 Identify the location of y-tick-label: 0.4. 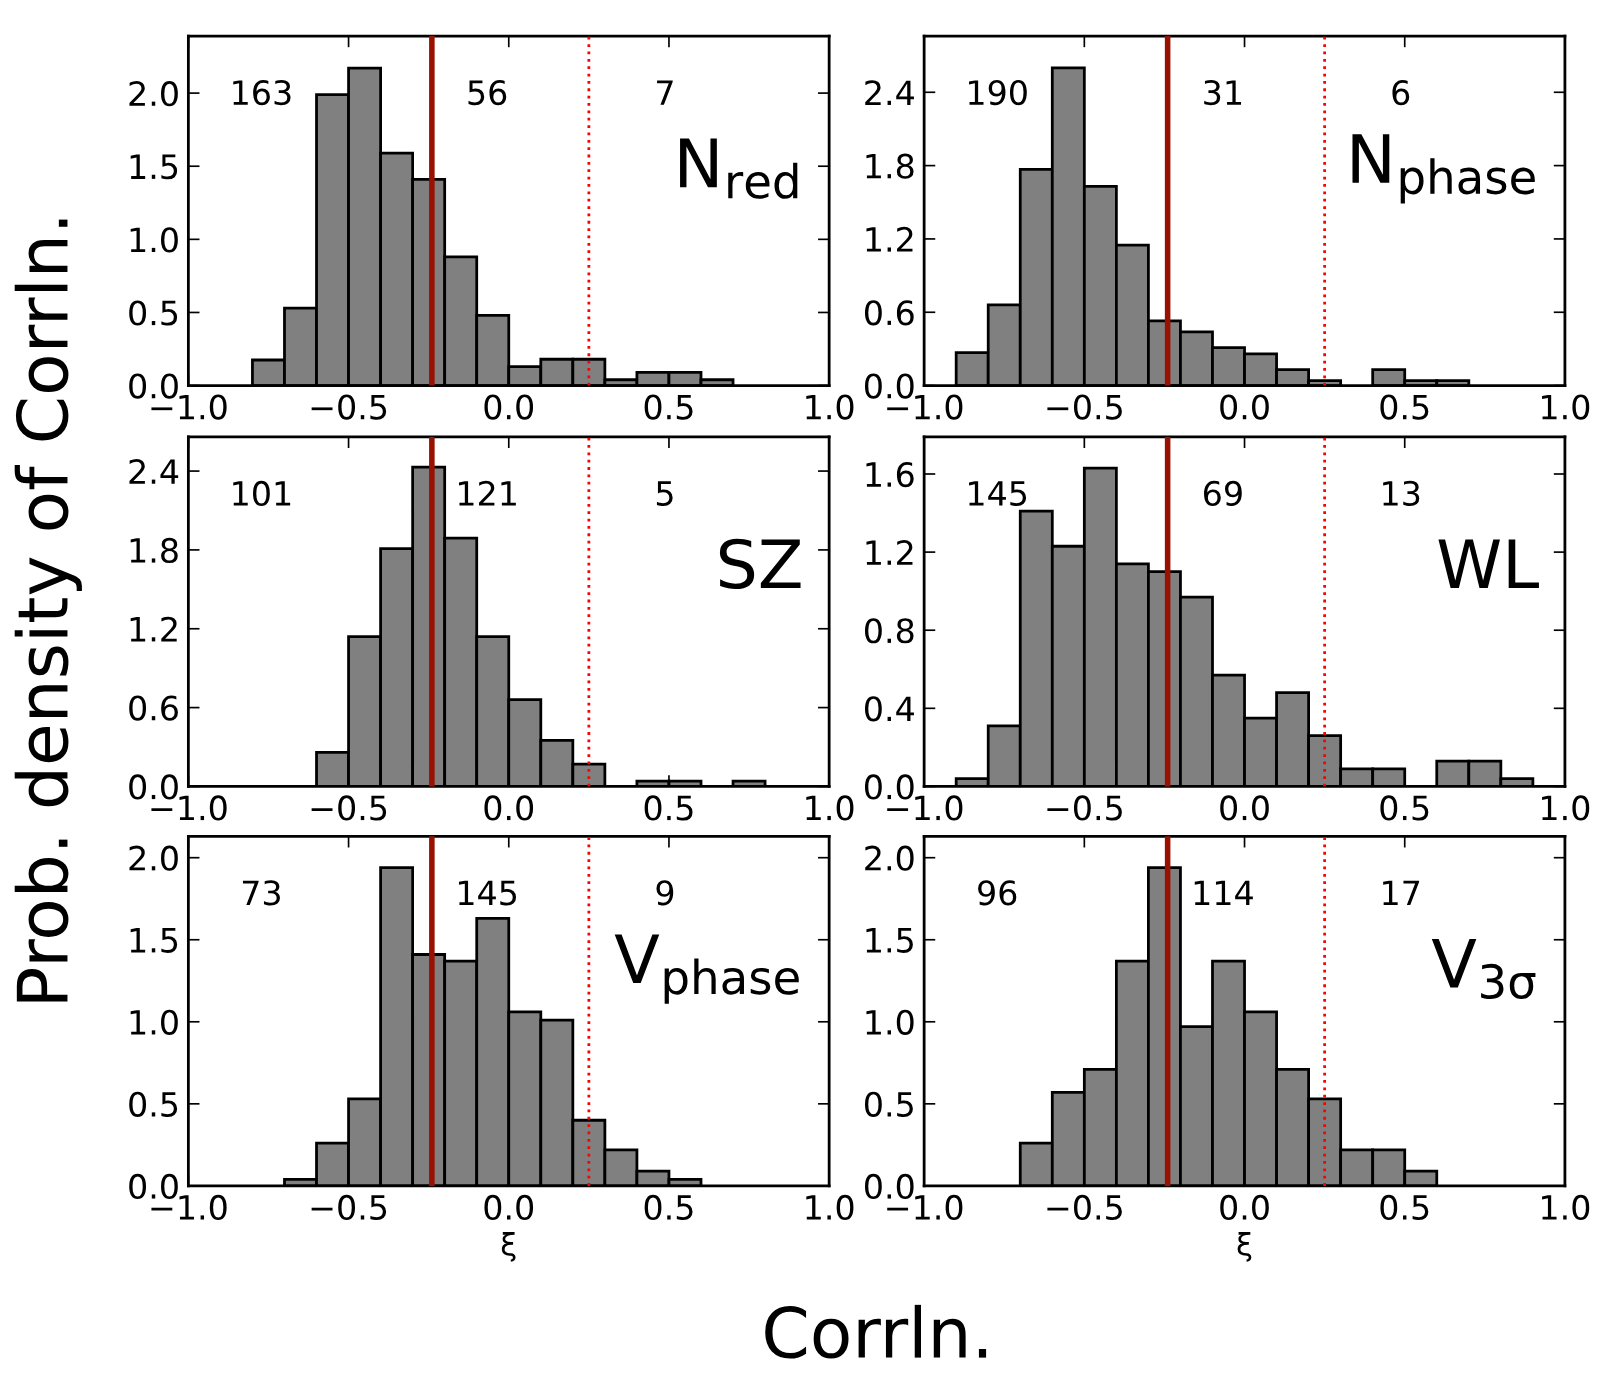
(889, 709).